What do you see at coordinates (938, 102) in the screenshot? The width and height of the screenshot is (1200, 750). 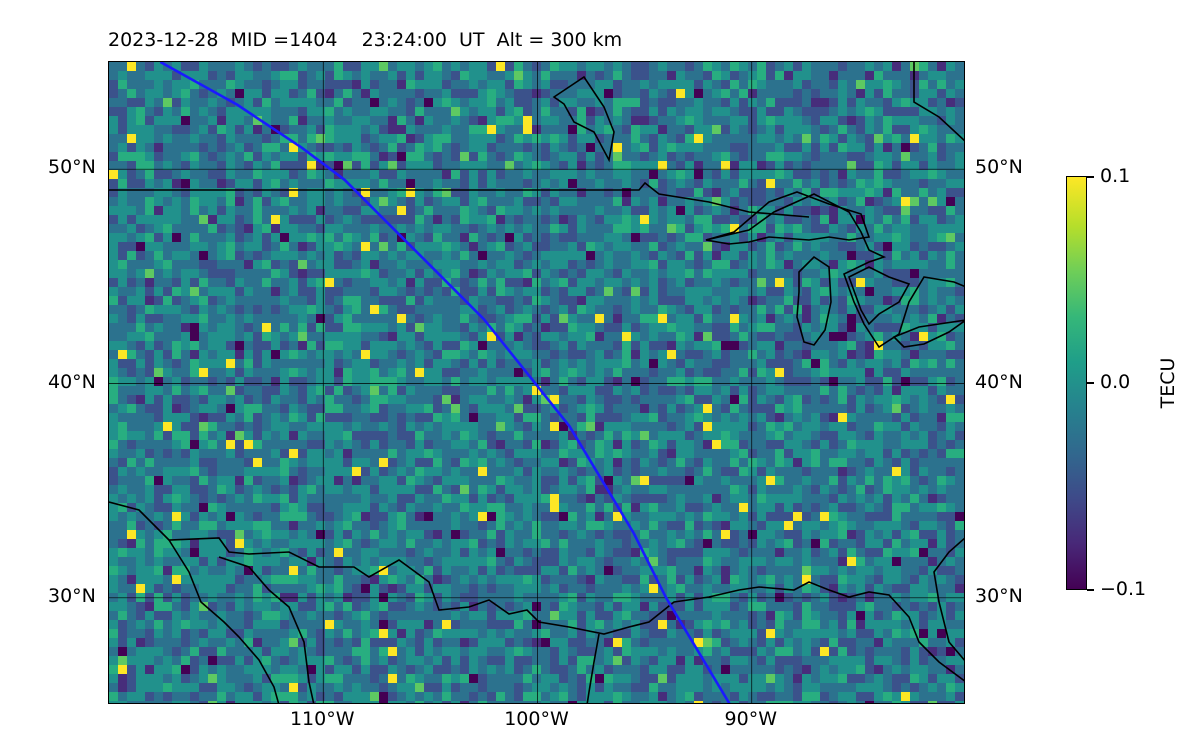 I see `northeast-coast` at bounding box center [938, 102].